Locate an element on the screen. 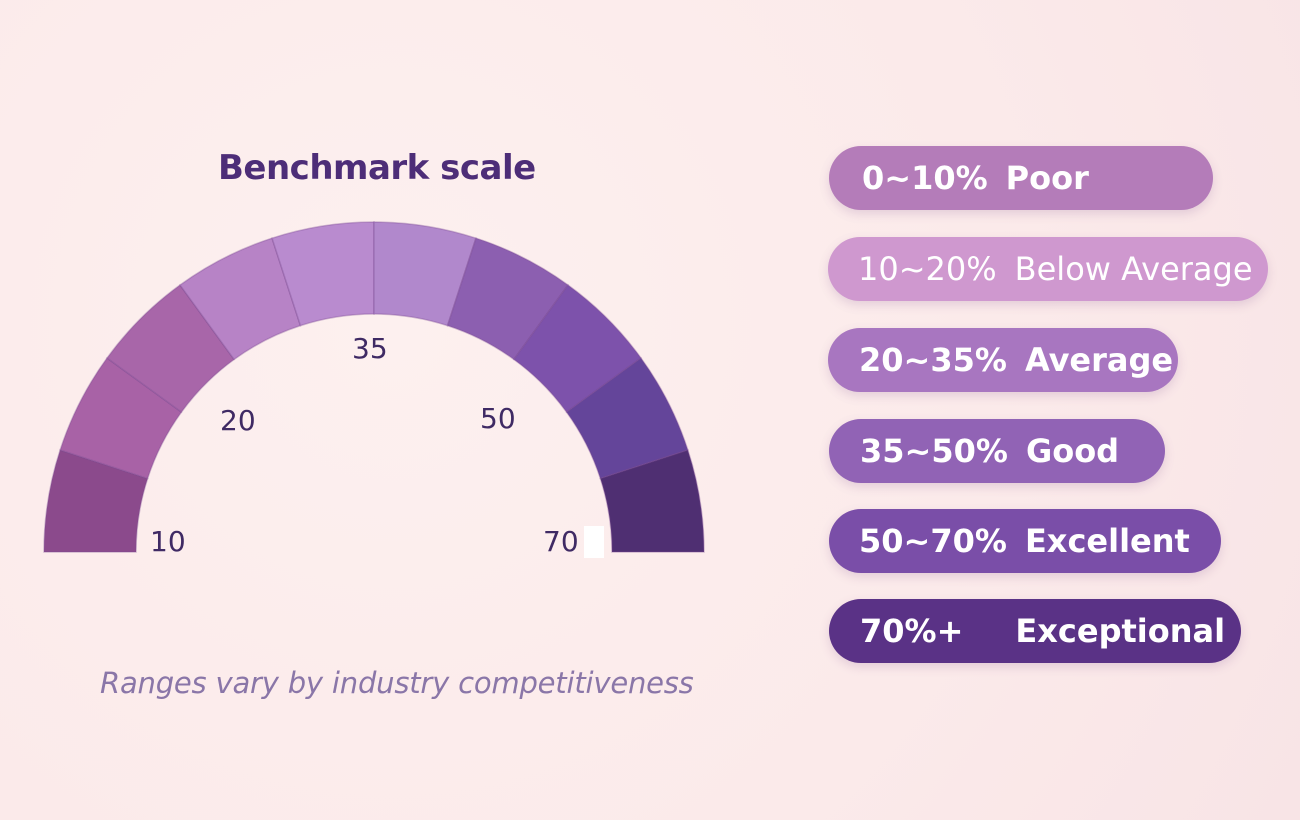 The image size is (1300, 820). legend-pill-exceptional: 70%+ Exceptional is located at coordinates (1035, 631).